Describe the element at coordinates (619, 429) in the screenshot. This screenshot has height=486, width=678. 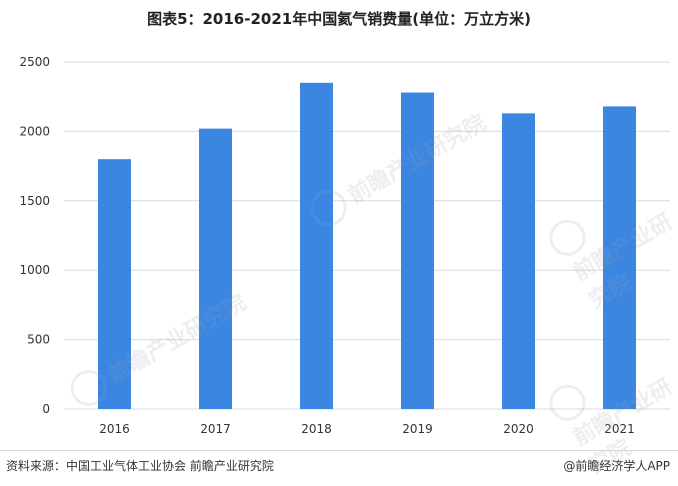
I see `x-tick-label: 2021` at that location.